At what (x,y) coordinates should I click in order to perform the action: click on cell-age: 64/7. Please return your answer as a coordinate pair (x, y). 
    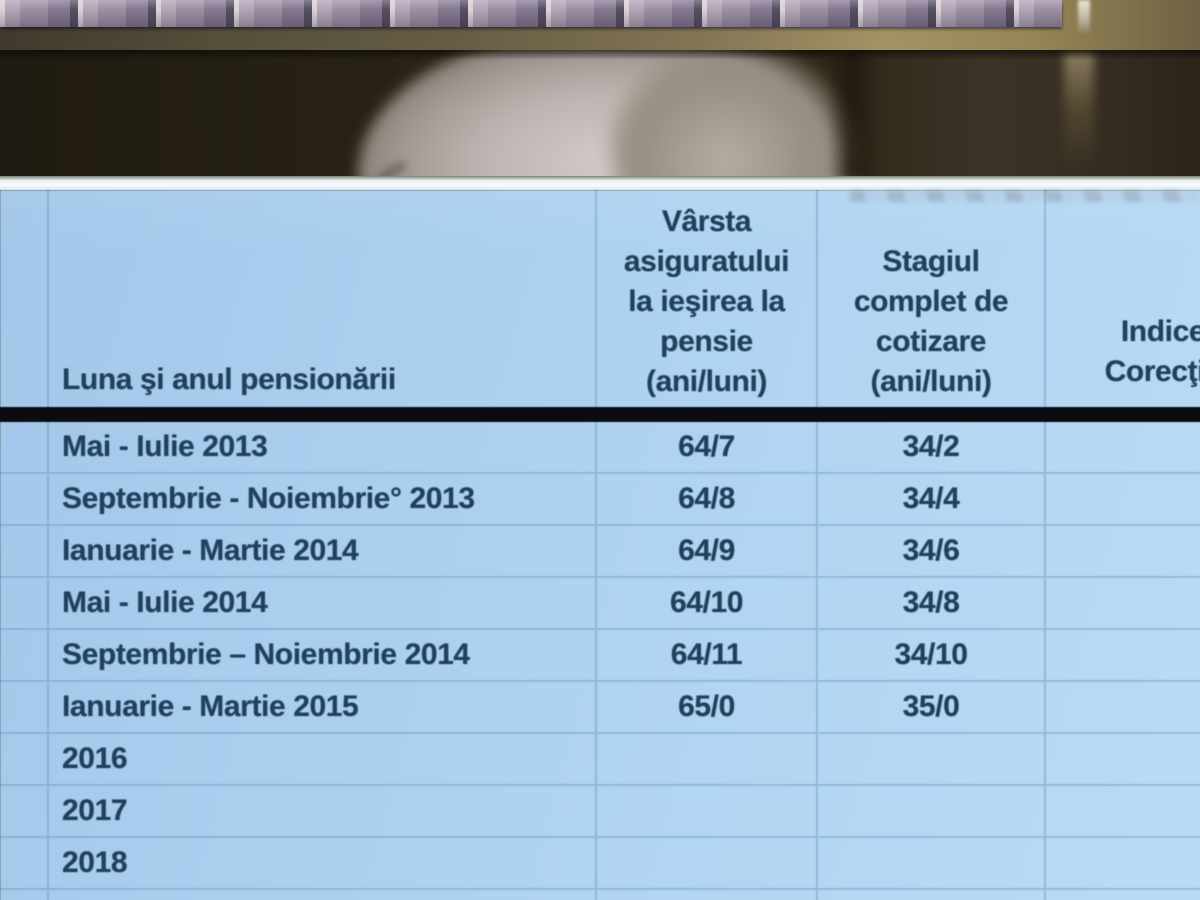
    Looking at the image, I should click on (706, 443).